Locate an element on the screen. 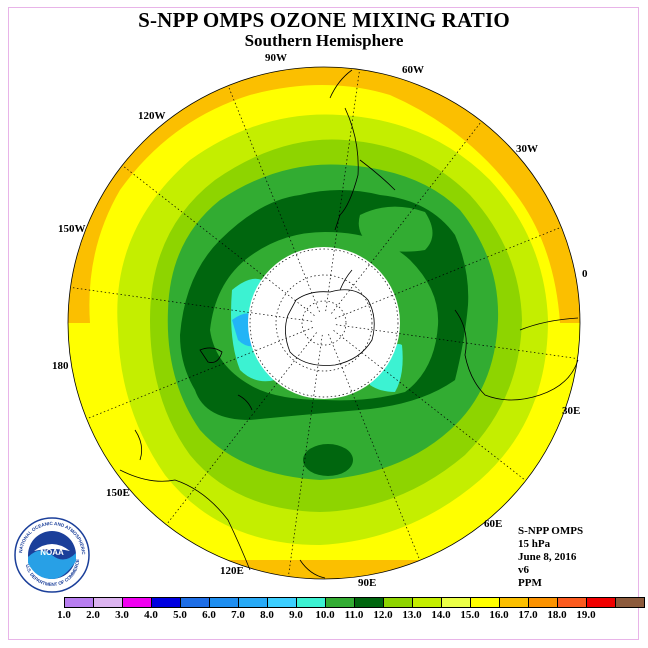  latitude-circle is located at coordinates (324, 323).